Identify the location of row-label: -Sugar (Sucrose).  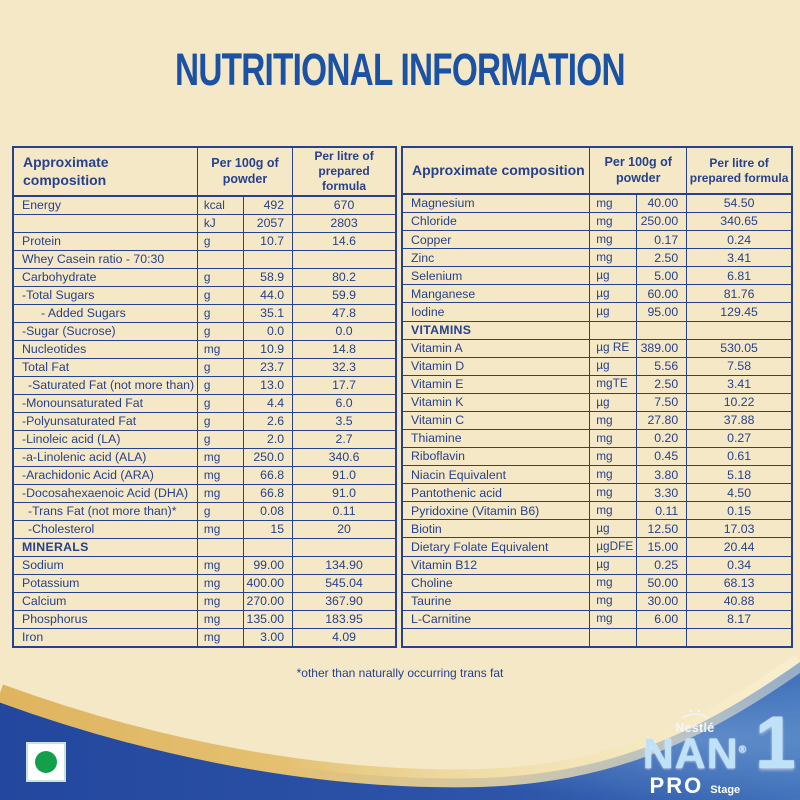
(69, 331).